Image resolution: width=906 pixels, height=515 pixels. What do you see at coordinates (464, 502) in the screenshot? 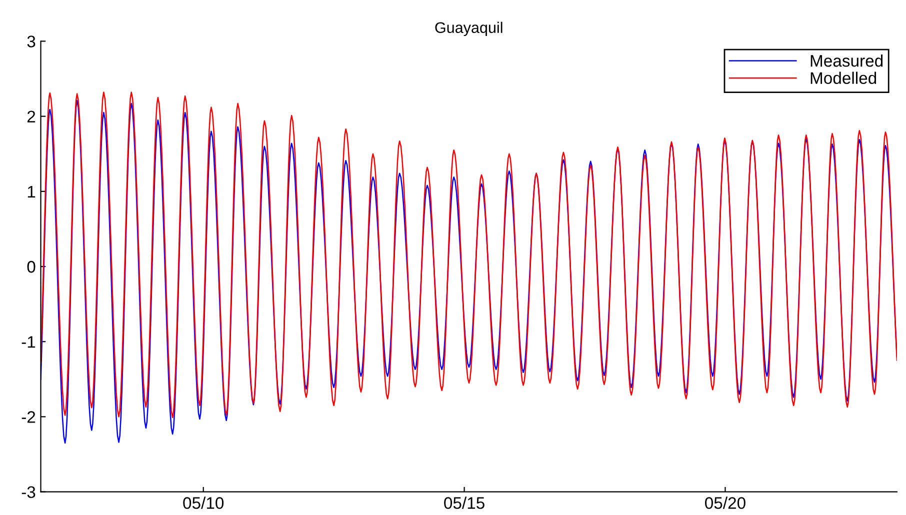
I see `x-tick-label: 05/15` at bounding box center [464, 502].